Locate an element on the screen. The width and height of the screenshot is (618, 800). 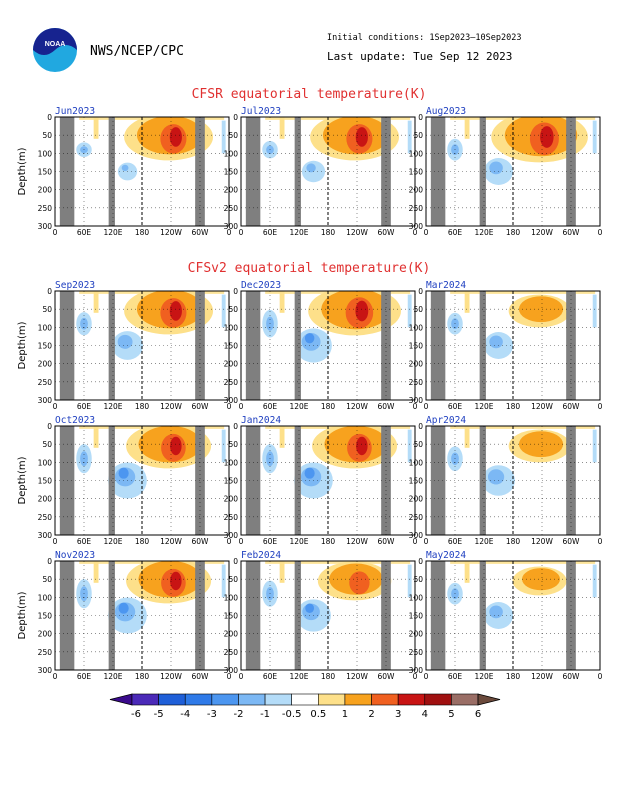
panel-title: Jul2023 is located at coordinates (261, 111).